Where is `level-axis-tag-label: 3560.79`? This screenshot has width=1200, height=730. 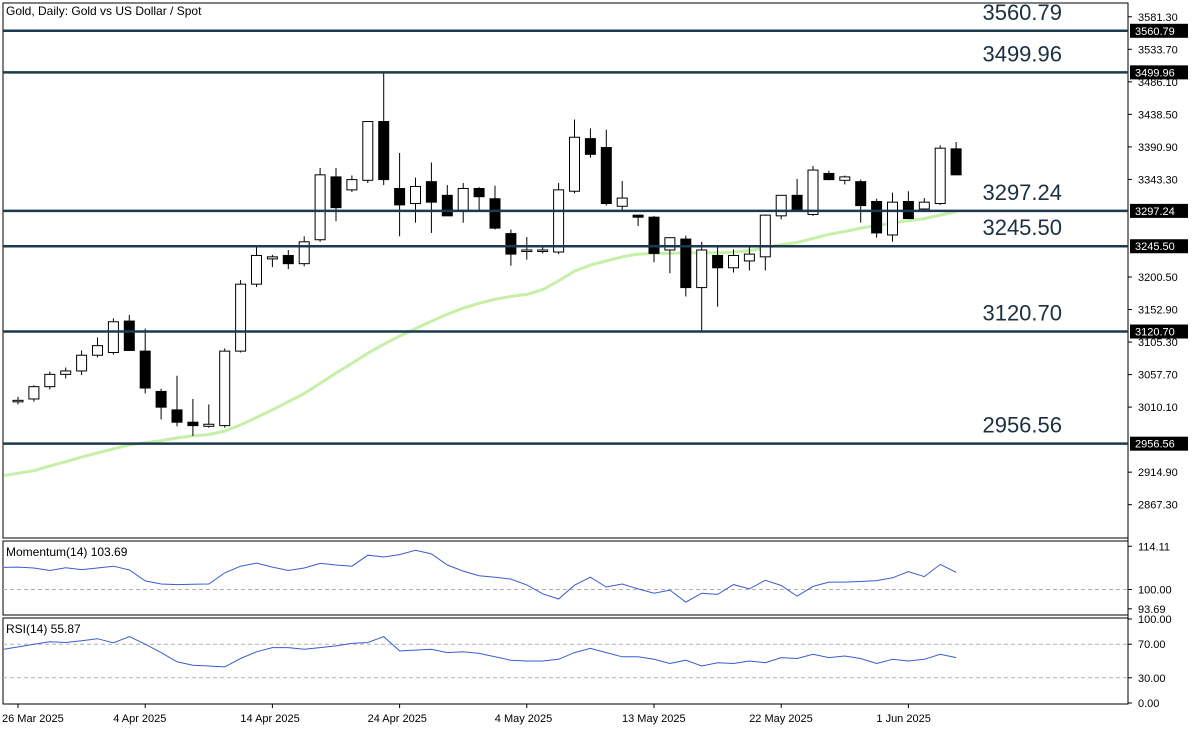
level-axis-tag-label: 3560.79 is located at coordinates (1155, 32).